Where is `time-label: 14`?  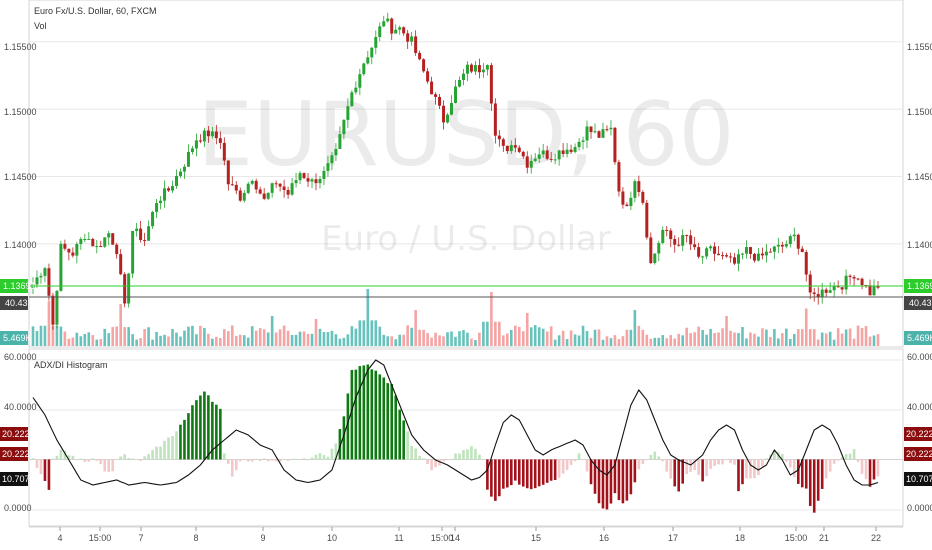
time-label: 14 is located at coordinates (455, 538).